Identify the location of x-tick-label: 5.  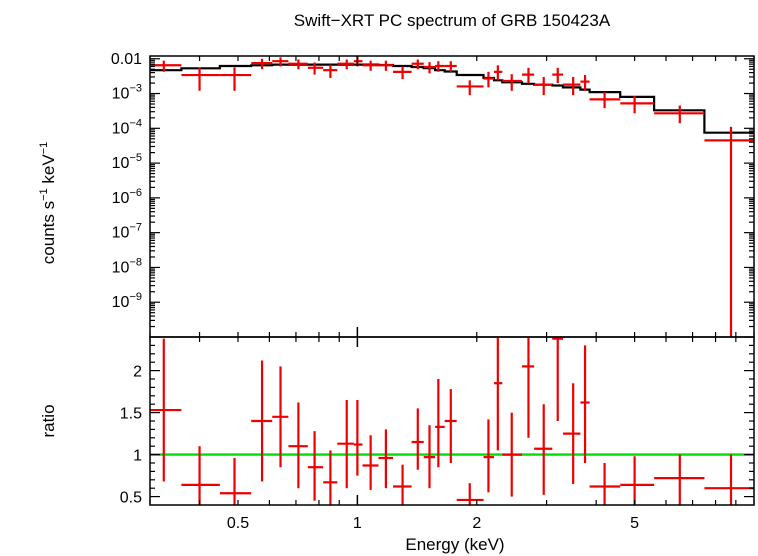
(634, 523).